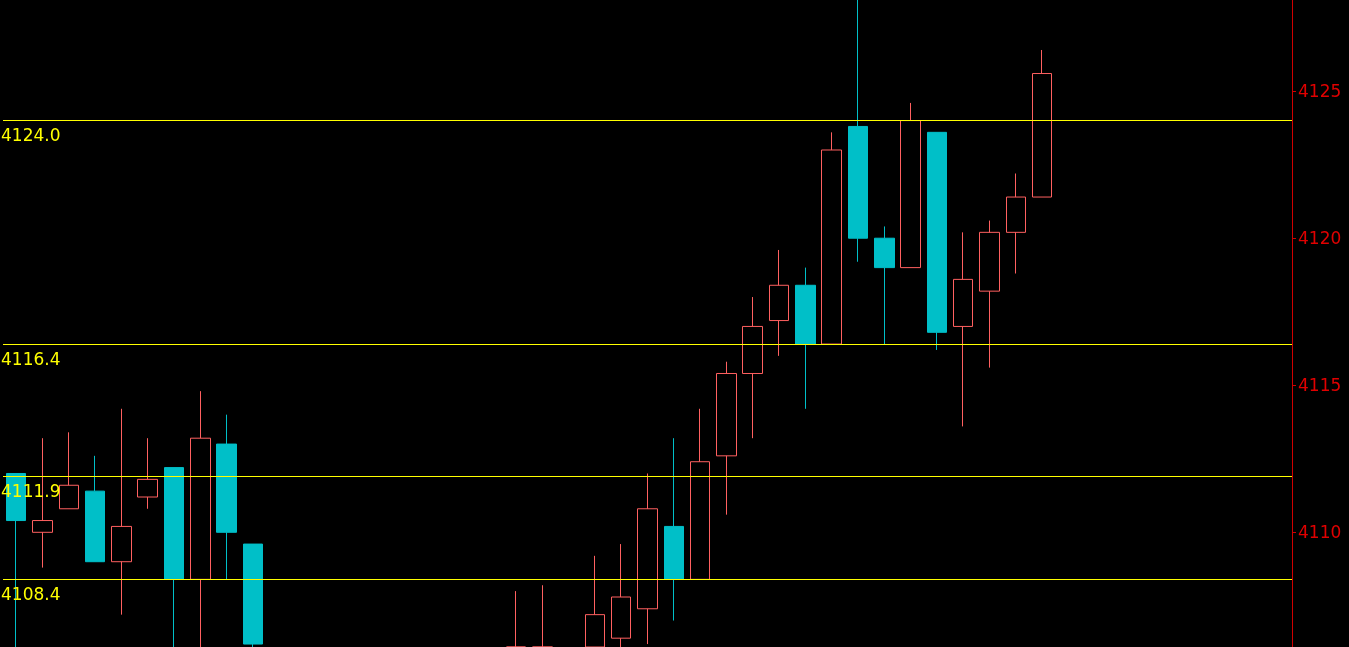 This screenshot has width=1349, height=647. I want to click on y-tick-label: 4120, so click(1320, 238).